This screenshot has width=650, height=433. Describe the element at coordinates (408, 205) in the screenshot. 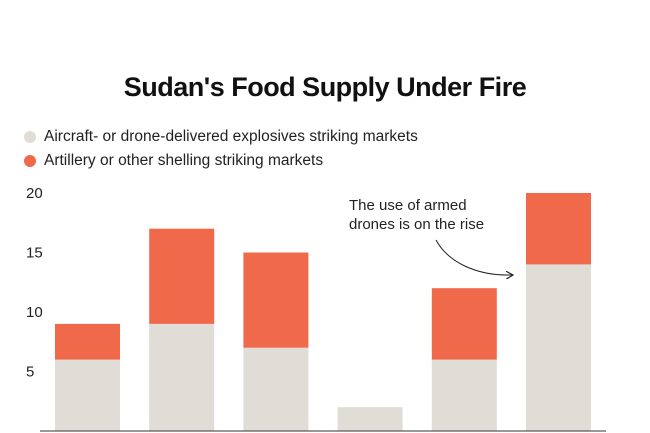

I see `annotation-line-1: The use of armed` at that location.